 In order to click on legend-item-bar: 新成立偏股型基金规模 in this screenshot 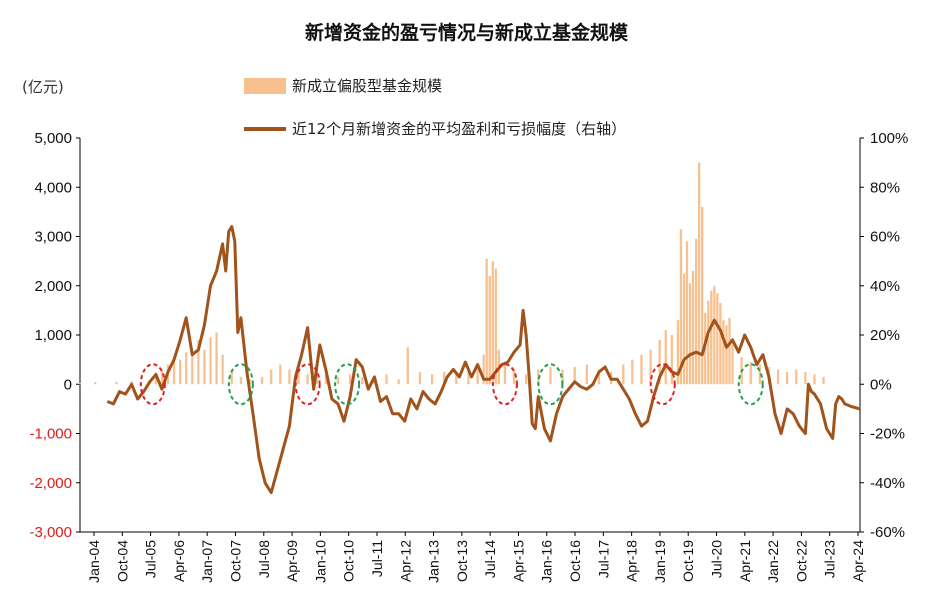, I will do `click(343, 85)`.